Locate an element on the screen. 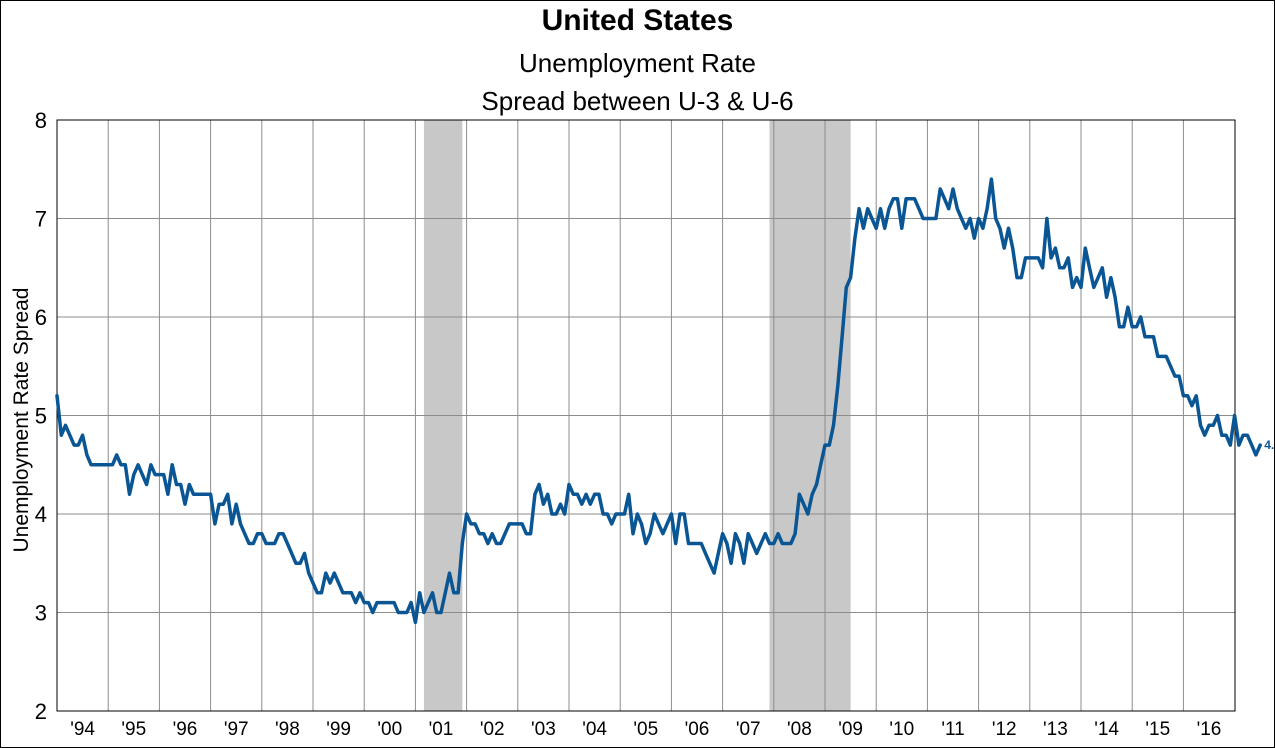 The height and width of the screenshot is (748, 1275). x-tick-label: '14 is located at coordinates (1106, 729).